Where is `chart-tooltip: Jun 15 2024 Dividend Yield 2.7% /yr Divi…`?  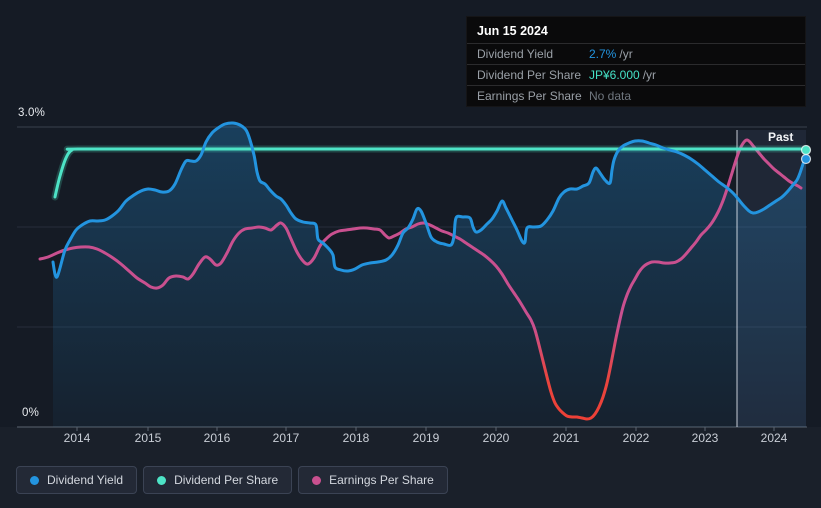 chart-tooltip: Jun 15 2024 Dividend Yield 2.7% /yr Divi… is located at coordinates (636, 61).